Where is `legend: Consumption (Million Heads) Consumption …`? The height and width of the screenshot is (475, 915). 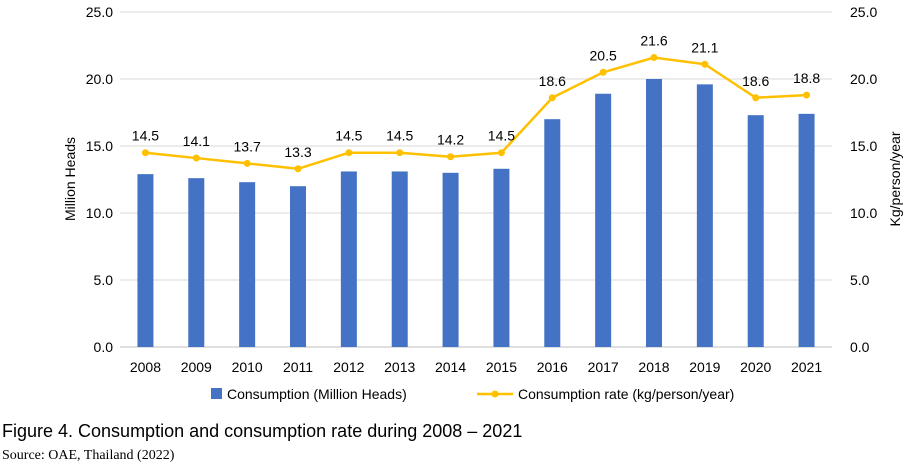
legend: Consumption (Million Heads) Consumption … is located at coordinates (472, 394).